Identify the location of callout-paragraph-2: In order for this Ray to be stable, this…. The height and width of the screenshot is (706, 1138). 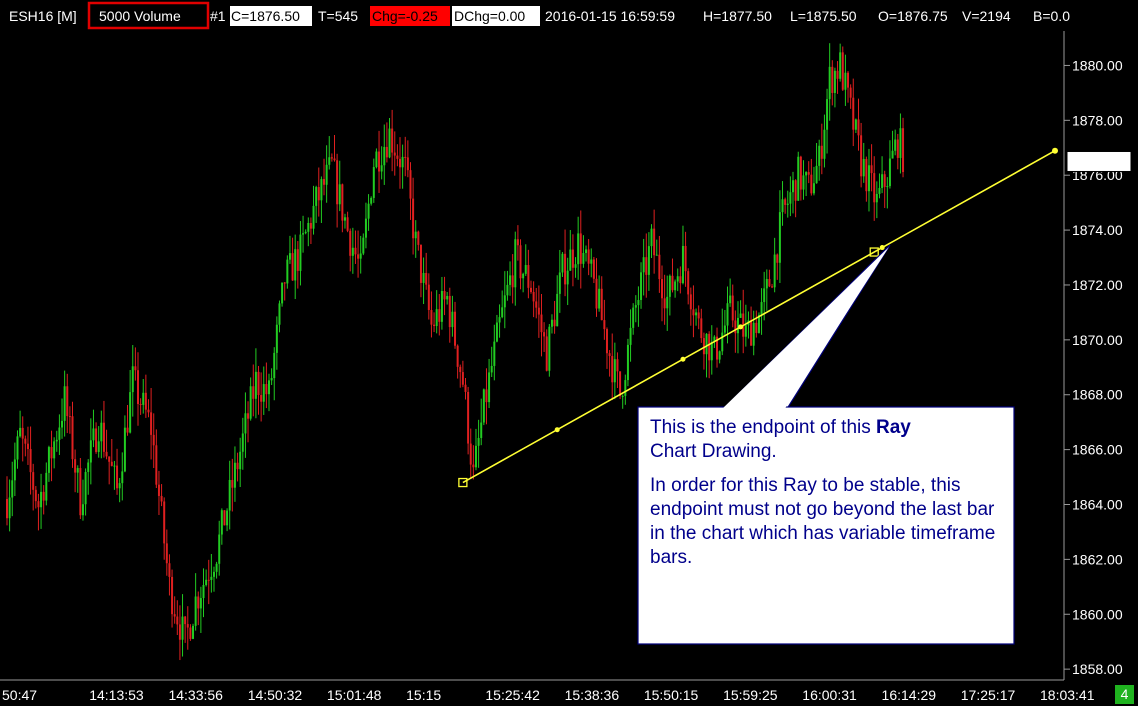
(823, 521).